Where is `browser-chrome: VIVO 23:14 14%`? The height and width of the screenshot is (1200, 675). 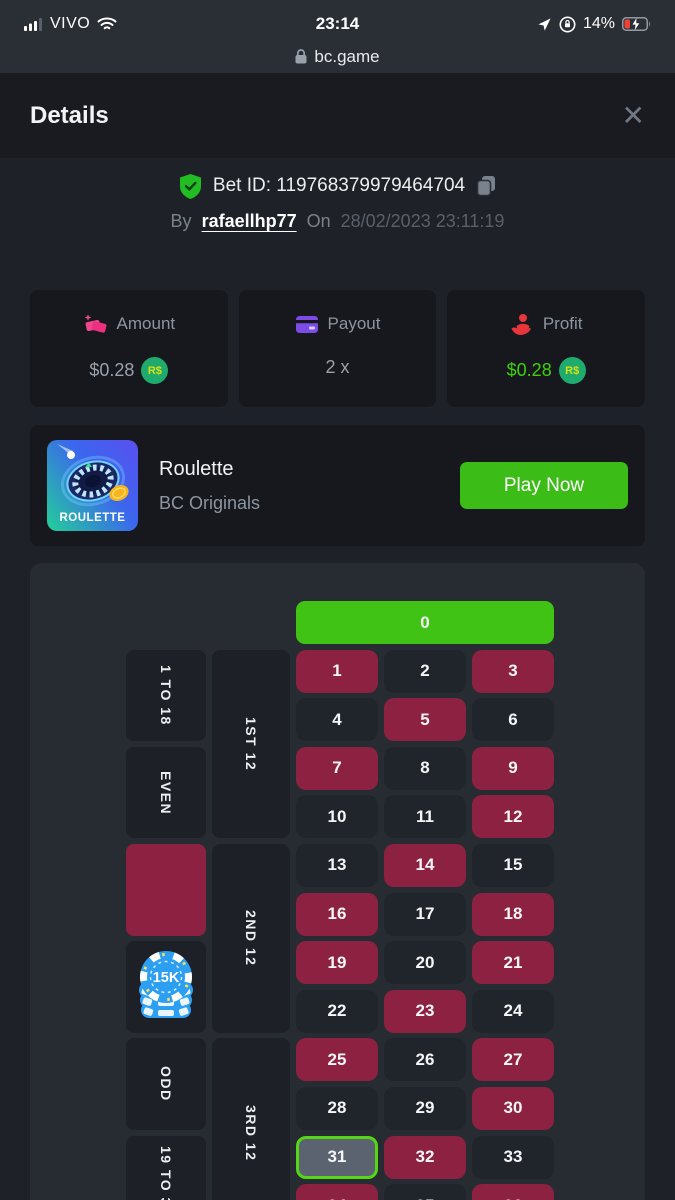
browser-chrome: VIVO 23:14 14% is located at coordinates (337, 36).